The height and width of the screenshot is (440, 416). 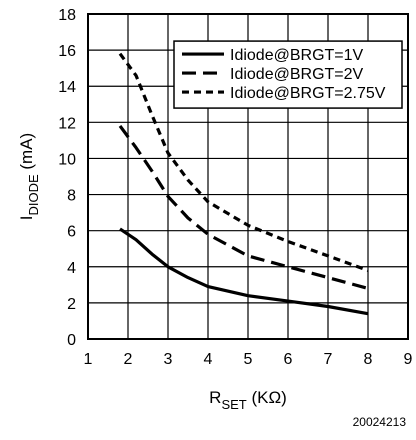 What do you see at coordinates (297, 74) in the screenshot?
I see `legend-label-2: Idiode@BRGT=2V` at bounding box center [297, 74].